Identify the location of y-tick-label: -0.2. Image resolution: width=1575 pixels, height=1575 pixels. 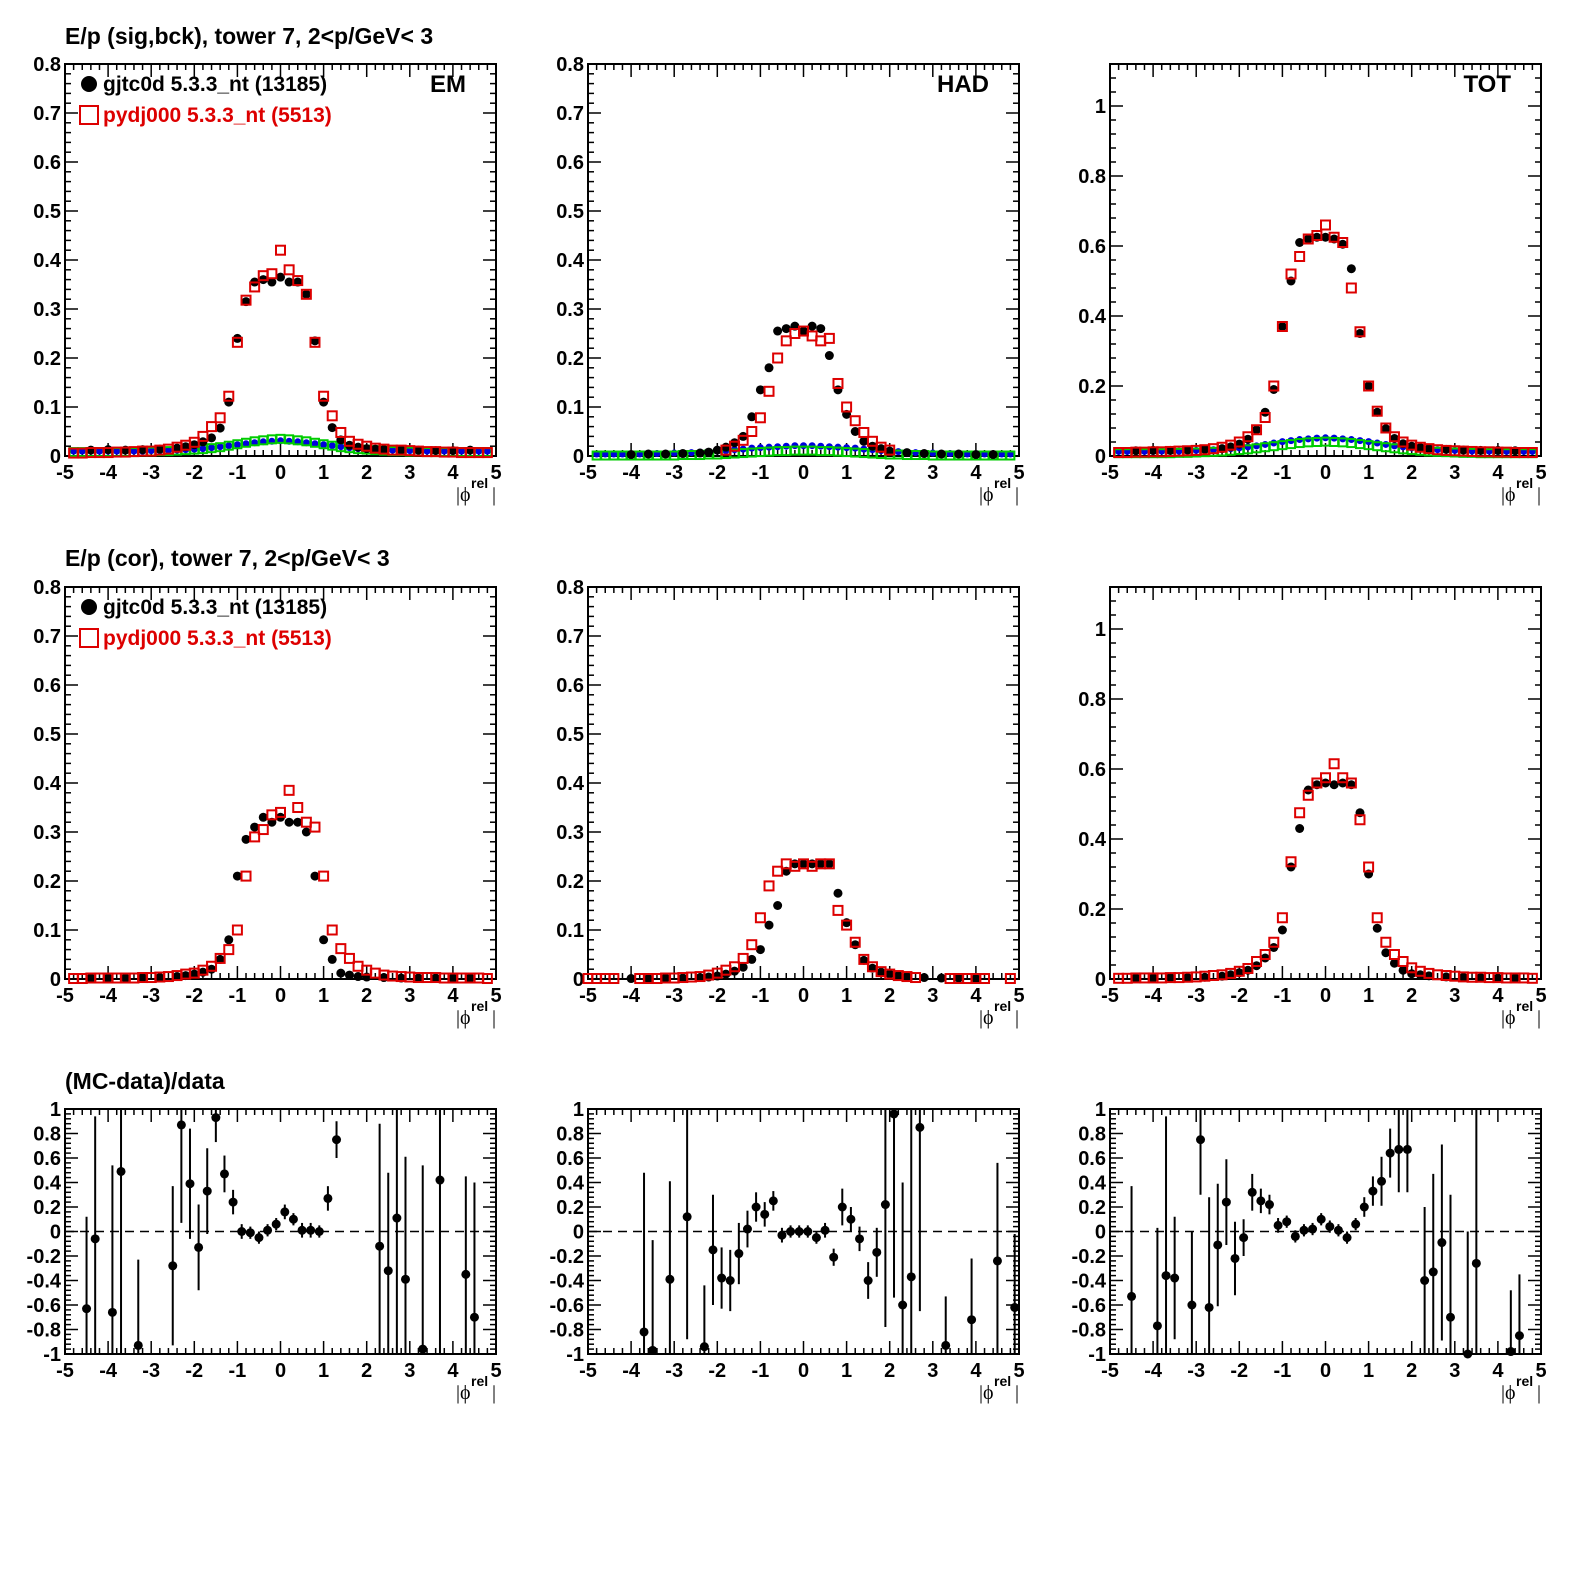
(44, 1257).